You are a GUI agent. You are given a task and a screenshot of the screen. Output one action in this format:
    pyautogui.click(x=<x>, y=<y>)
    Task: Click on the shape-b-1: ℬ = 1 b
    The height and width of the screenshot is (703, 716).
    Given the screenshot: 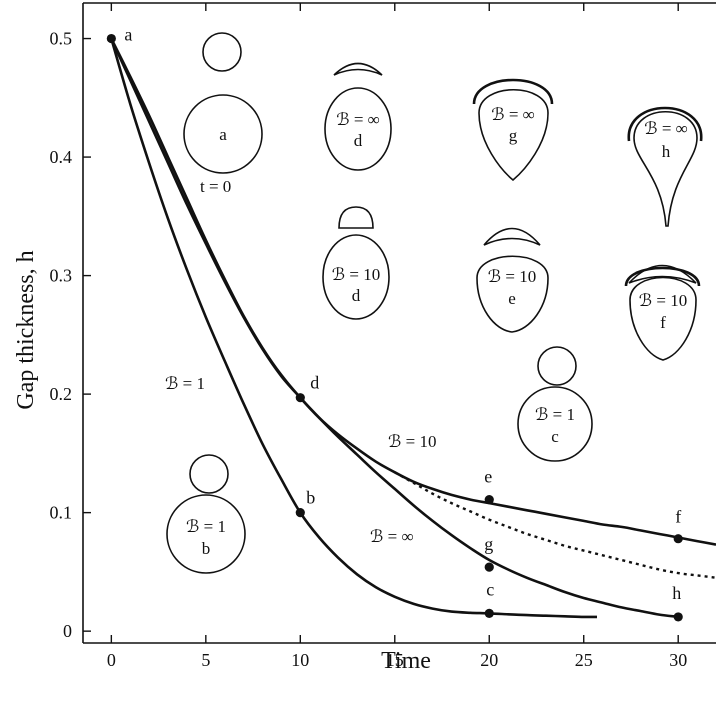 What is the action you would take?
    pyautogui.click(x=206, y=514)
    